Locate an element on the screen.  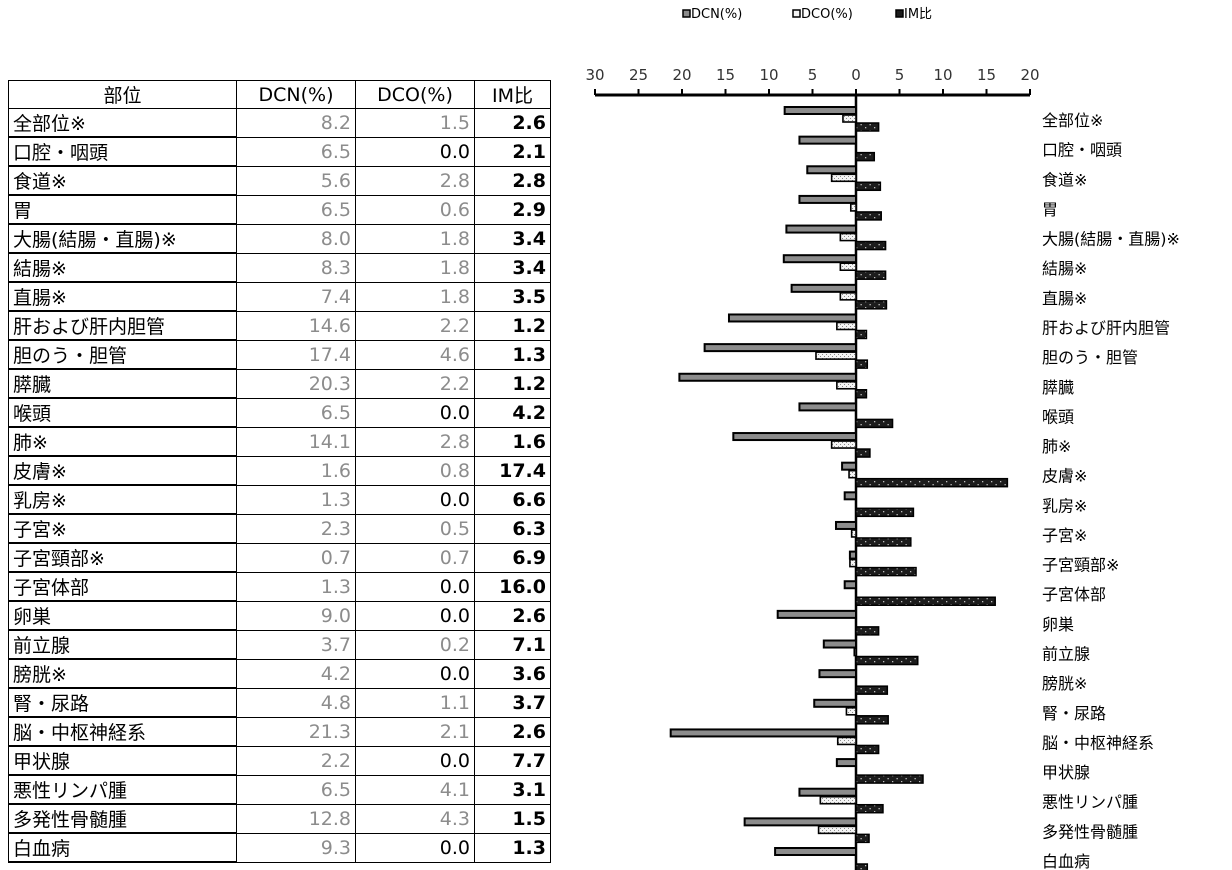
tick-label: 20 is located at coordinates (681, 75).